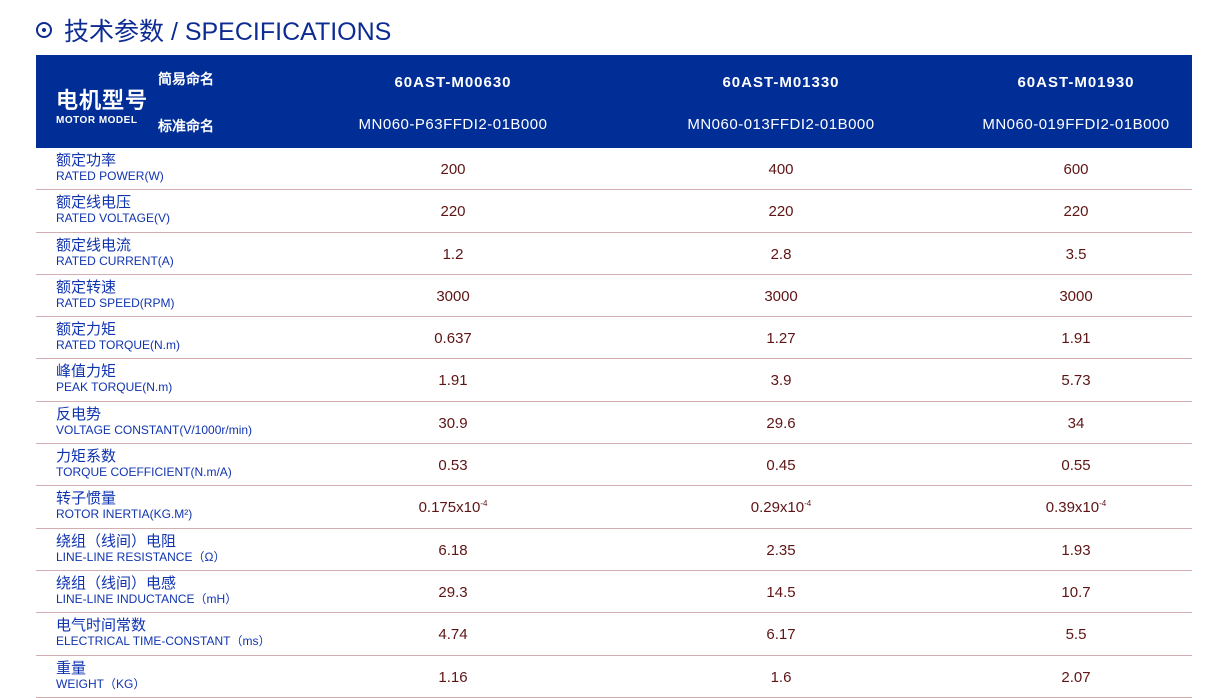  What do you see at coordinates (86, 372) in the screenshot?
I see `label-cn: 峰值力矩` at bounding box center [86, 372].